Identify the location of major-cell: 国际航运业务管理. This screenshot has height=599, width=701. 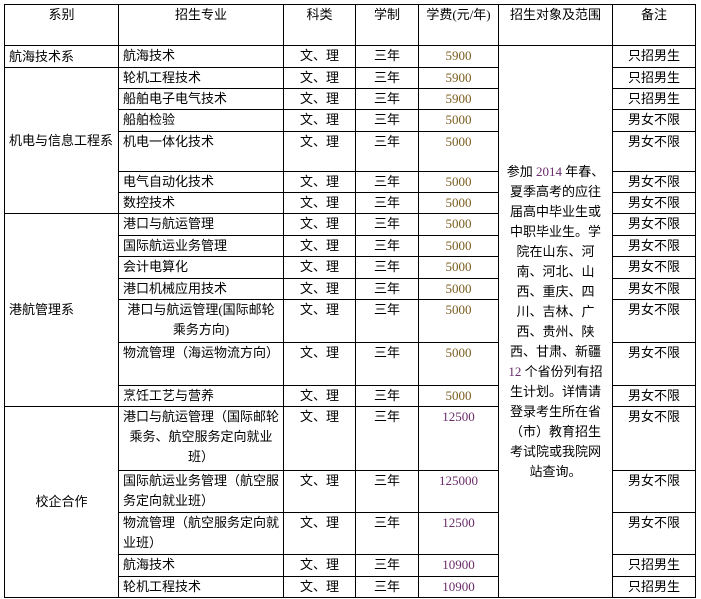
(201, 246).